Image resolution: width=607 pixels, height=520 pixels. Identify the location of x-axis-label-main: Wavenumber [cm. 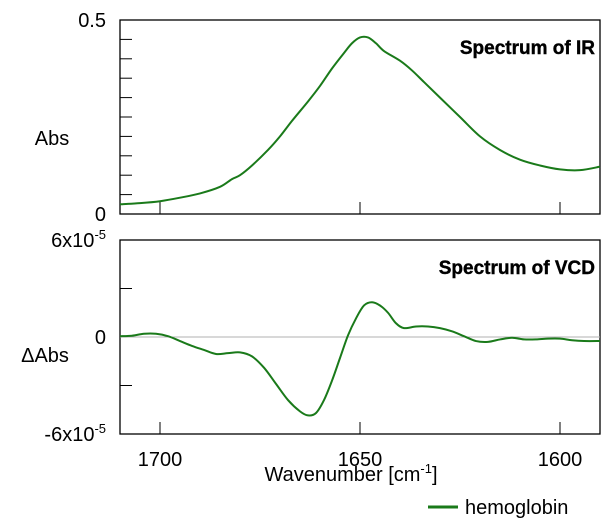
(342, 475).